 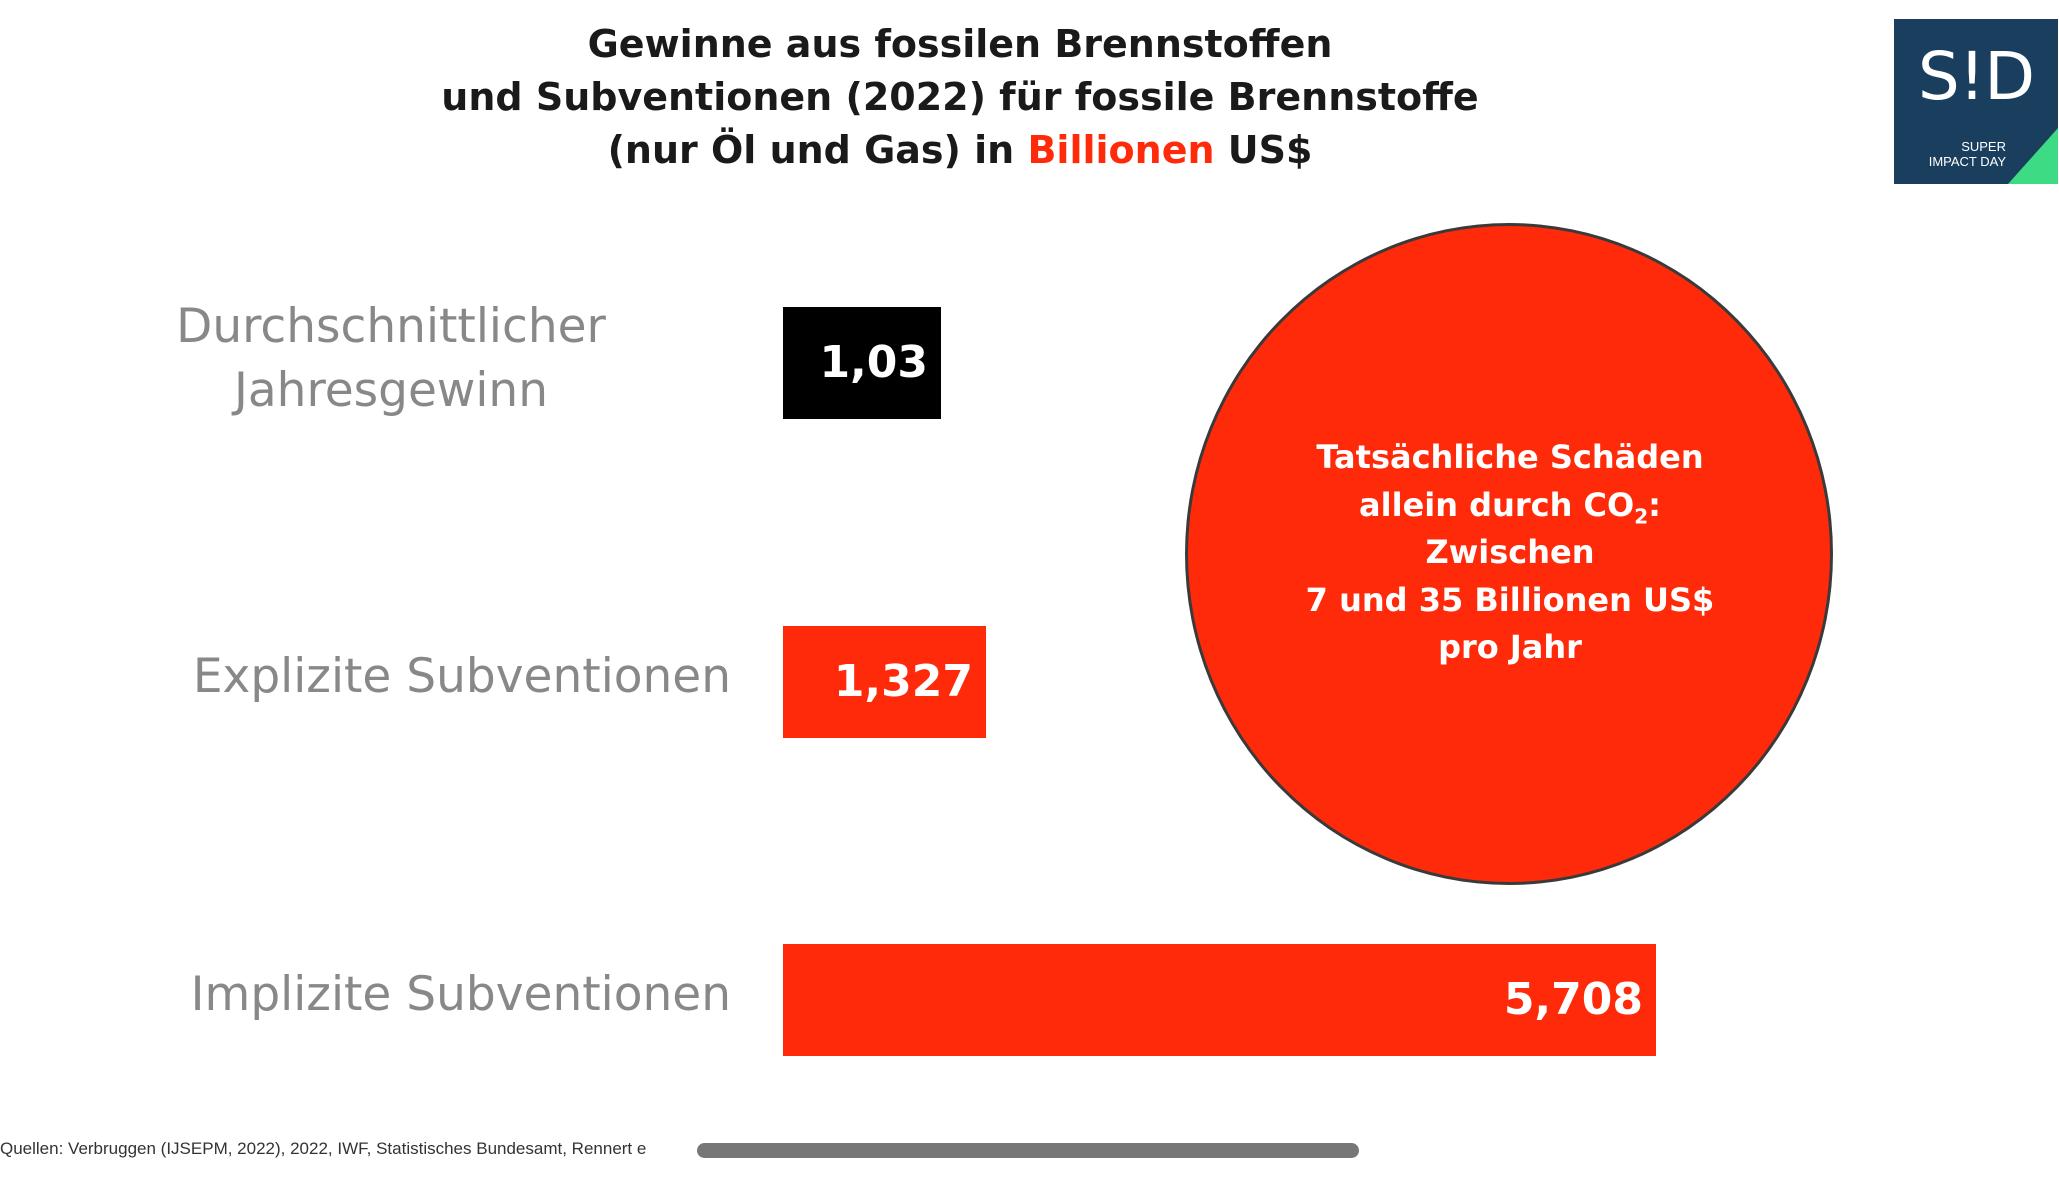 What do you see at coordinates (1573, 999) in the screenshot?
I see `bar-value-label: 5,708` at bounding box center [1573, 999].